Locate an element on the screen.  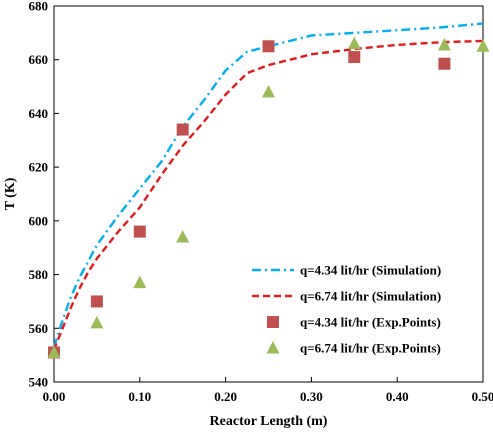
legend-label: q=4.34 lit/hr (Simulation) is located at coordinates (370, 270).